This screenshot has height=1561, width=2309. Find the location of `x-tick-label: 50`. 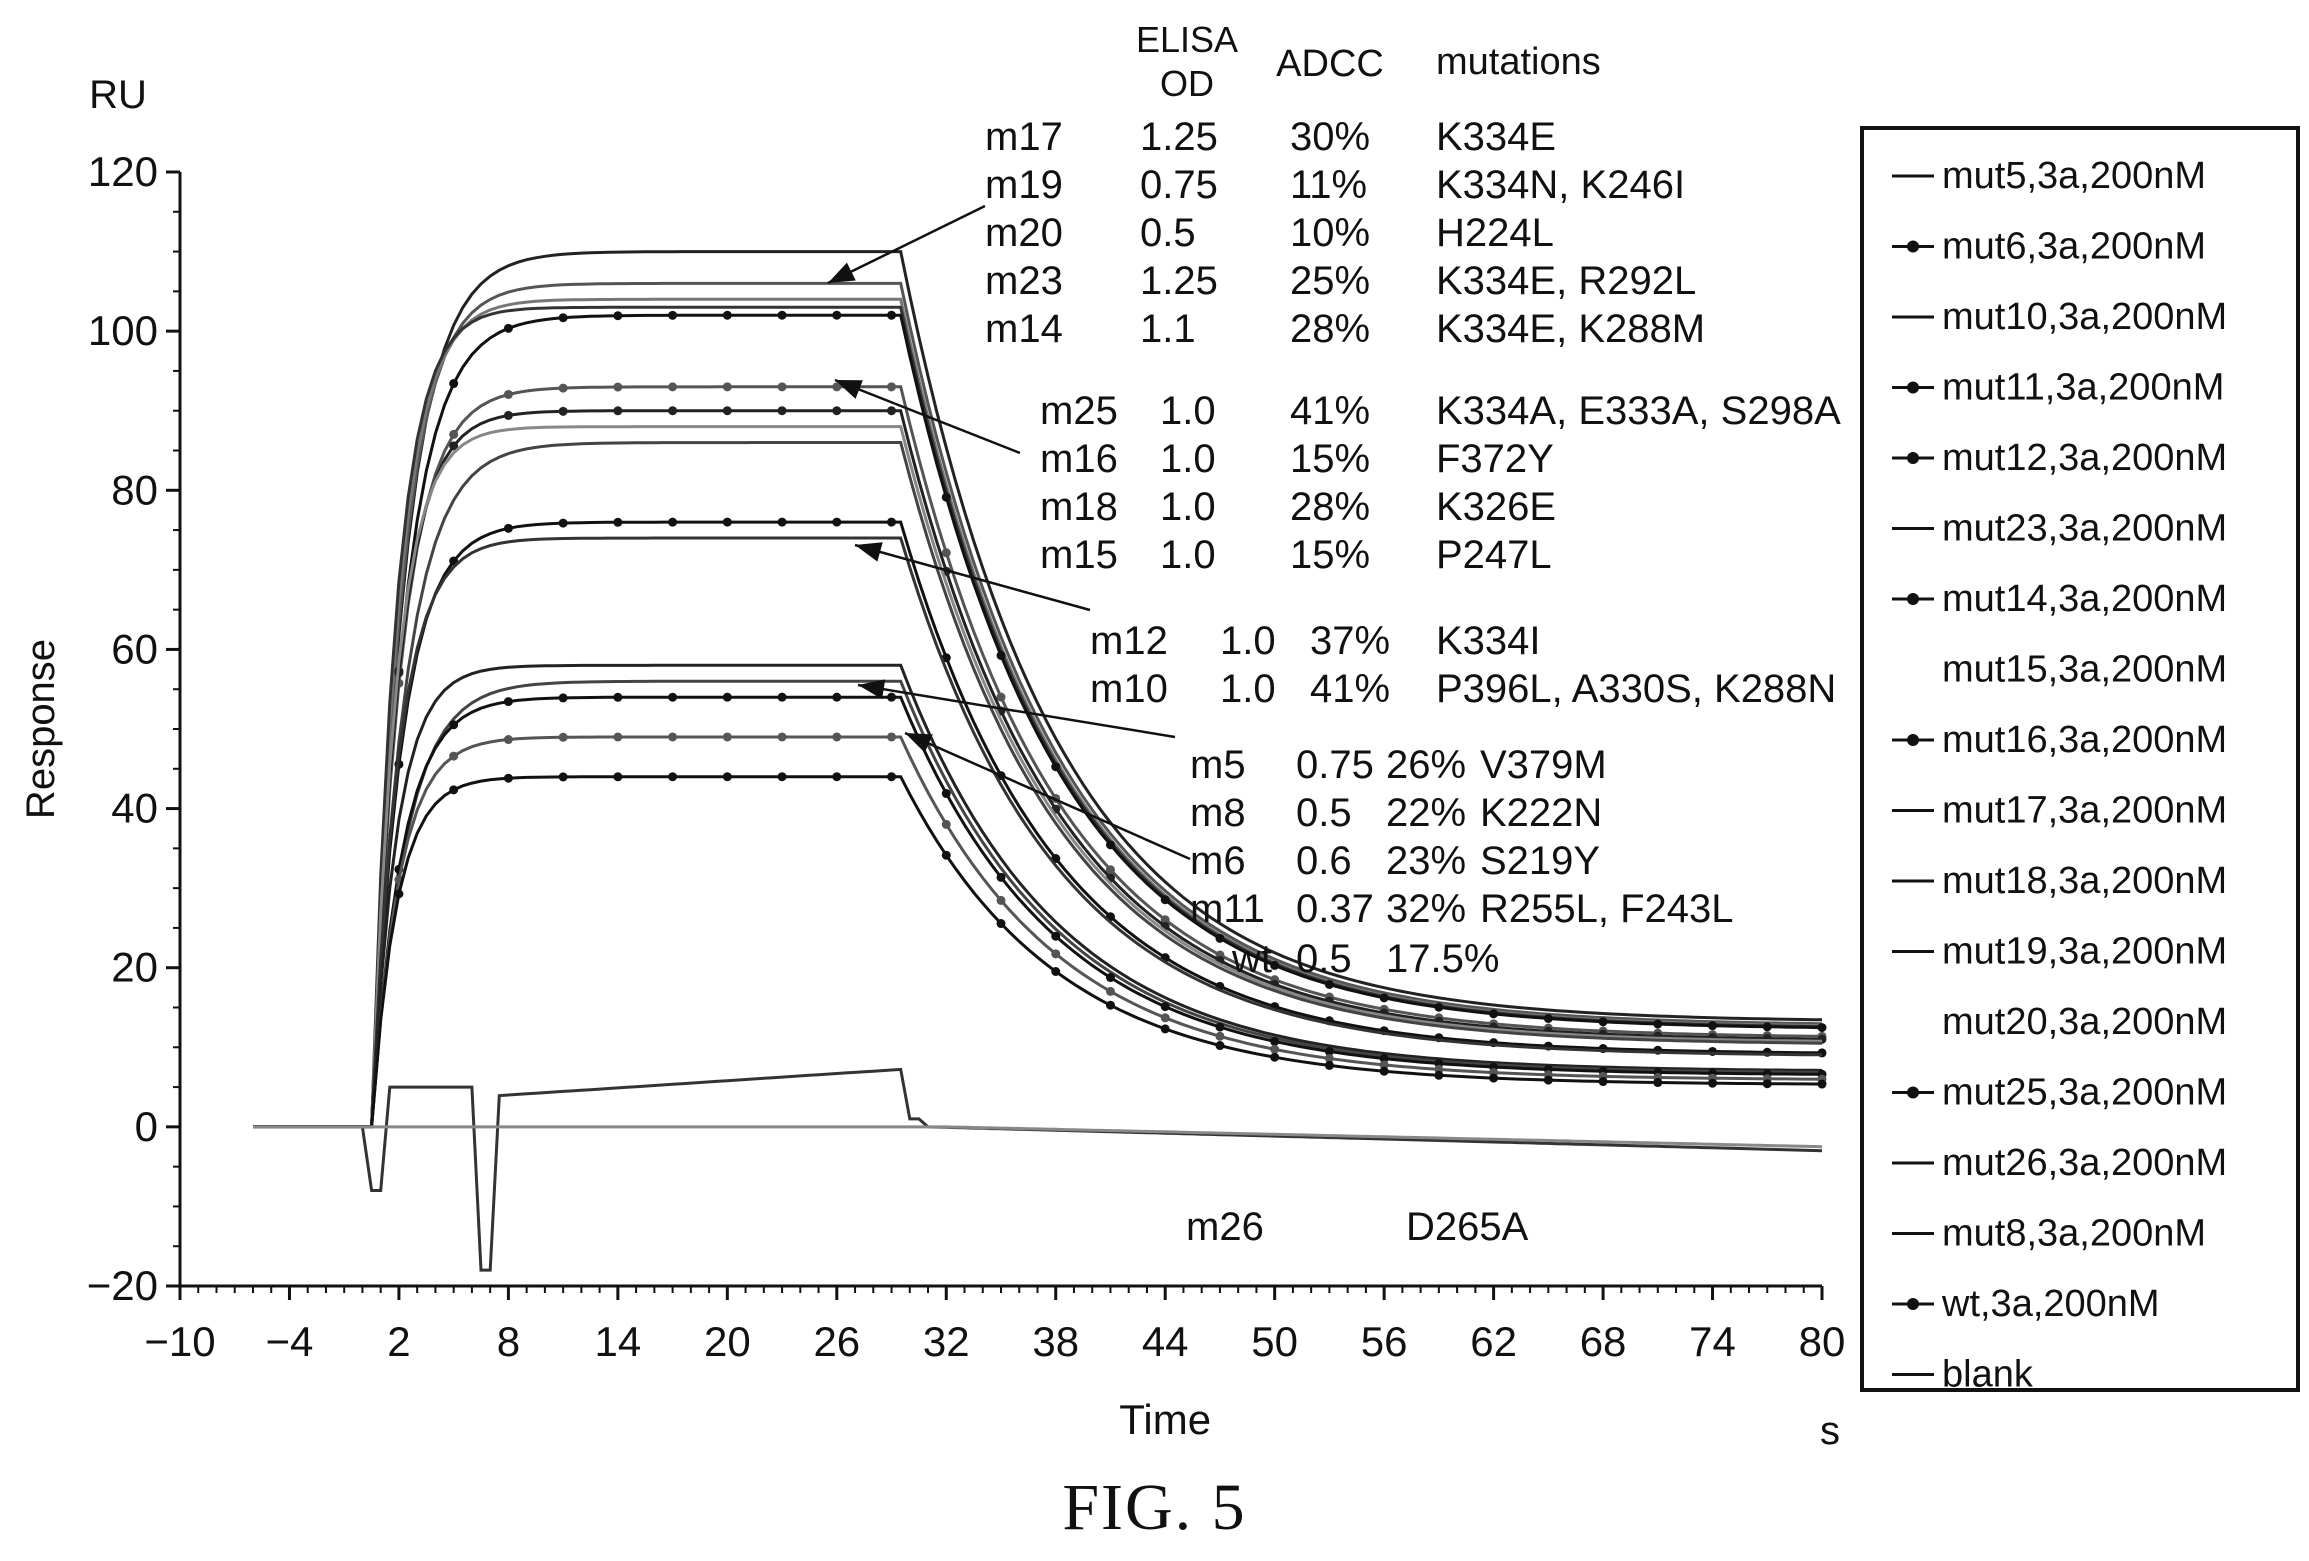

x-tick-label: 50 is located at coordinates (1274, 1341).